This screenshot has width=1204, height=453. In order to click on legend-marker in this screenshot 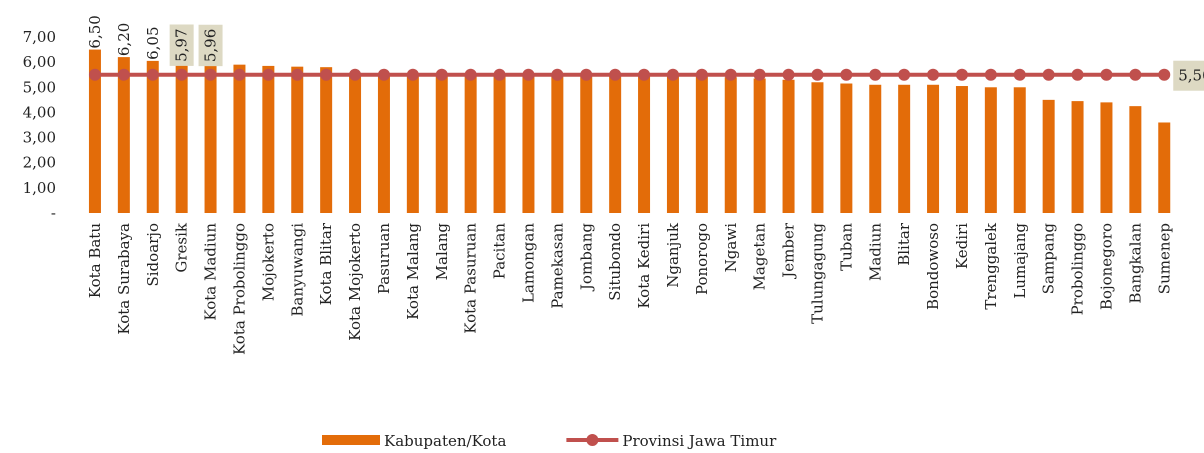, I will do `click(592, 440)`.